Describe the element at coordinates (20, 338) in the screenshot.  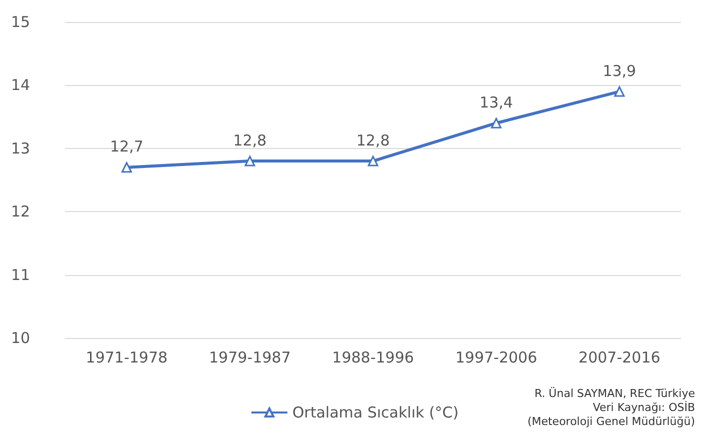
I see `y-tick-label: 10` at that location.